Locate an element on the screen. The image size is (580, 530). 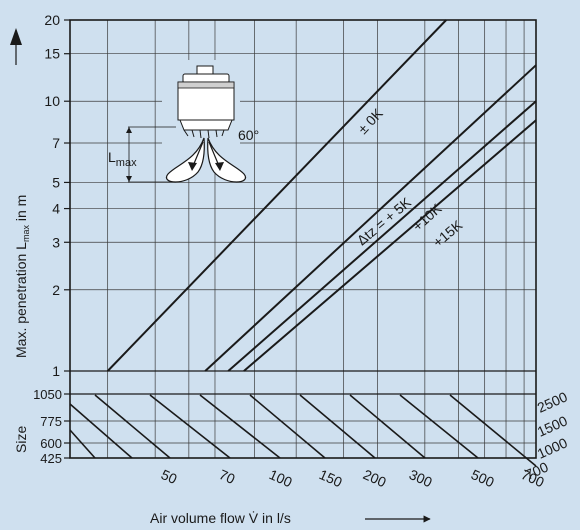
y-tick-label: 10 is located at coordinates (52, 101).